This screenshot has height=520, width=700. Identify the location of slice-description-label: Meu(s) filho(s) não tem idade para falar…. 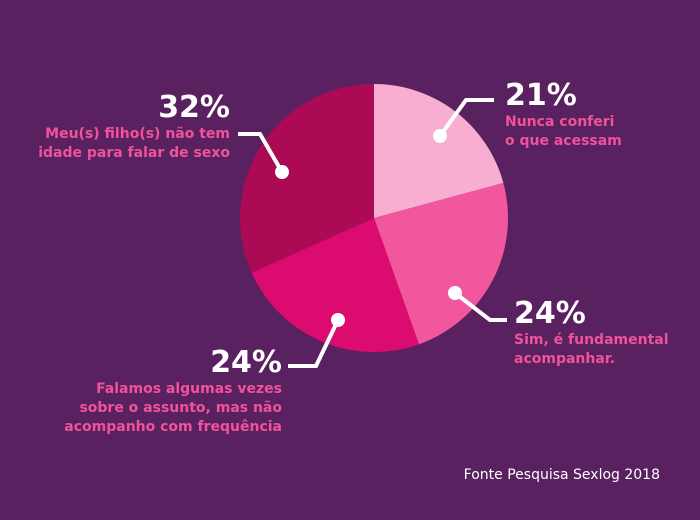
(134, 143).